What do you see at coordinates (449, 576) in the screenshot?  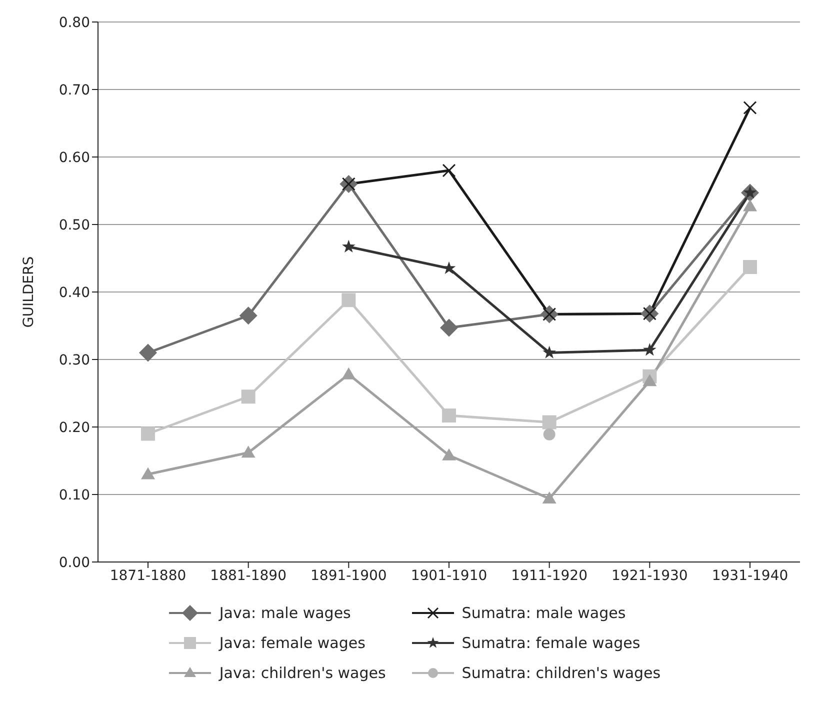 I see `x-tick-label: 1901-1910` at bounding box center [449, 576].